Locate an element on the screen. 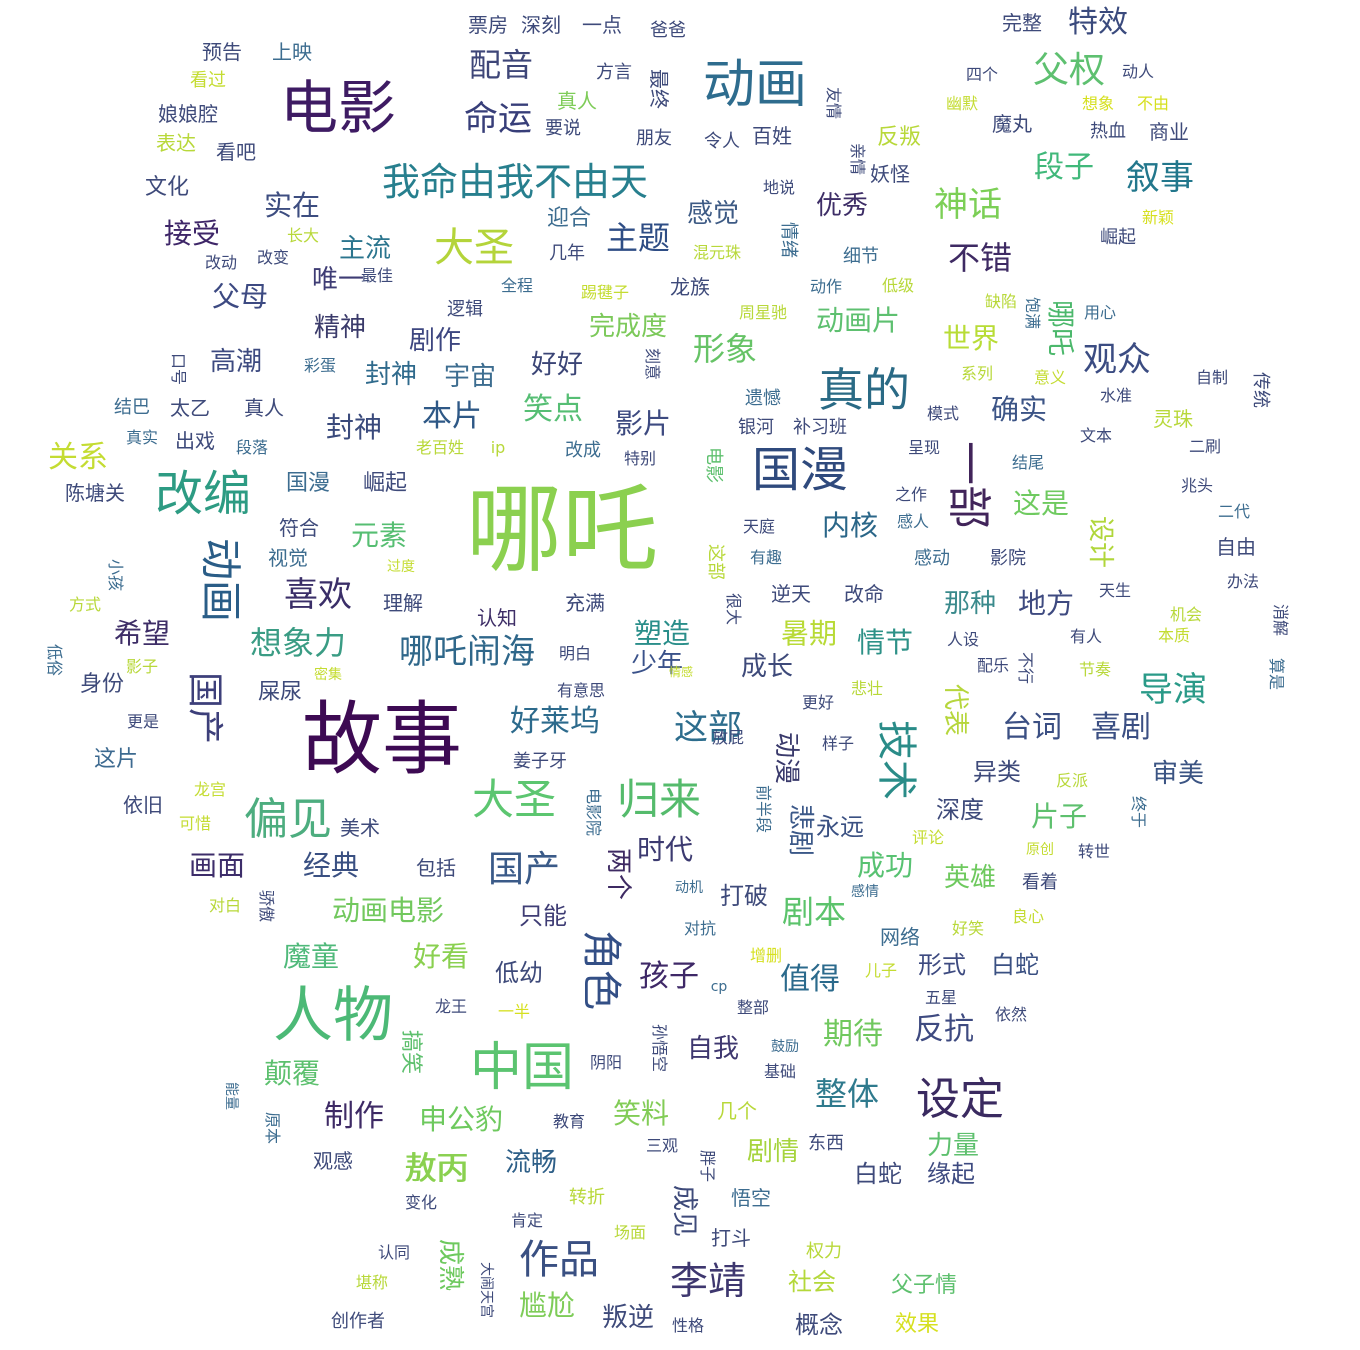 This screenshot has width=1360, height=1350. cloud-word: 好莱坞 is located at coordinates (555, 721).